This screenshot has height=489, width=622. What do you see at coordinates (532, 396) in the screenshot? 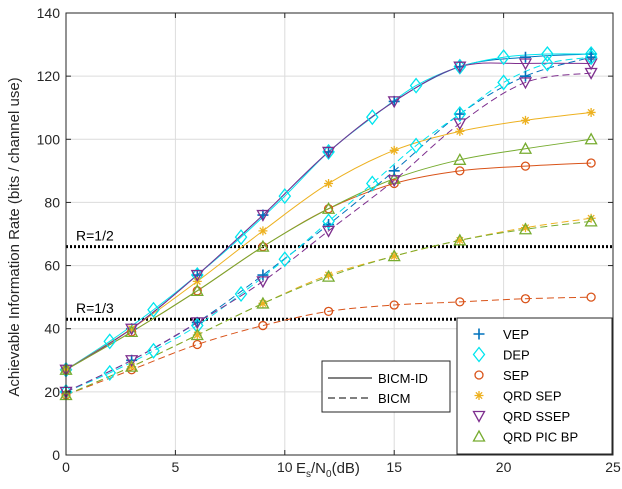
I see `legend-label: QRD SEP` at bounding box center [532, 396].